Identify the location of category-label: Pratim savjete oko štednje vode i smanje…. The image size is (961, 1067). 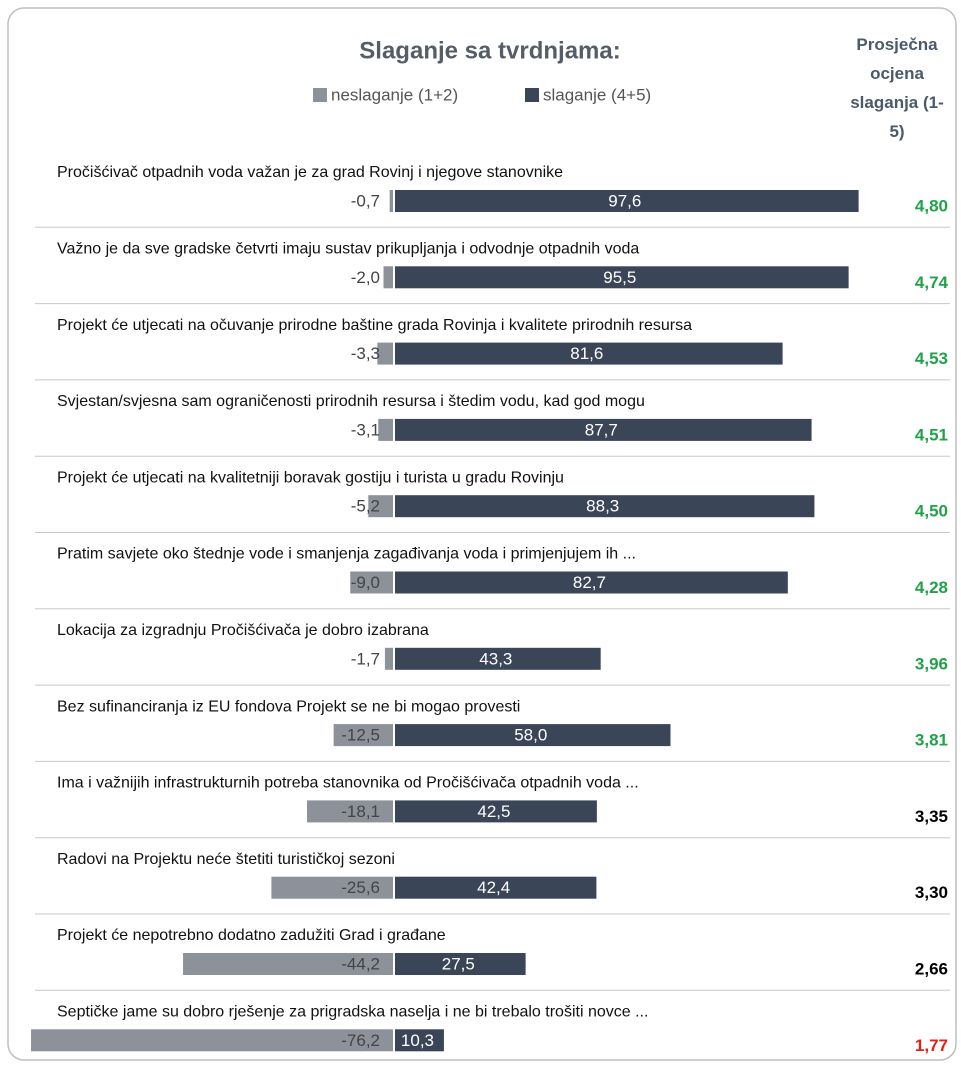
(346, 554).